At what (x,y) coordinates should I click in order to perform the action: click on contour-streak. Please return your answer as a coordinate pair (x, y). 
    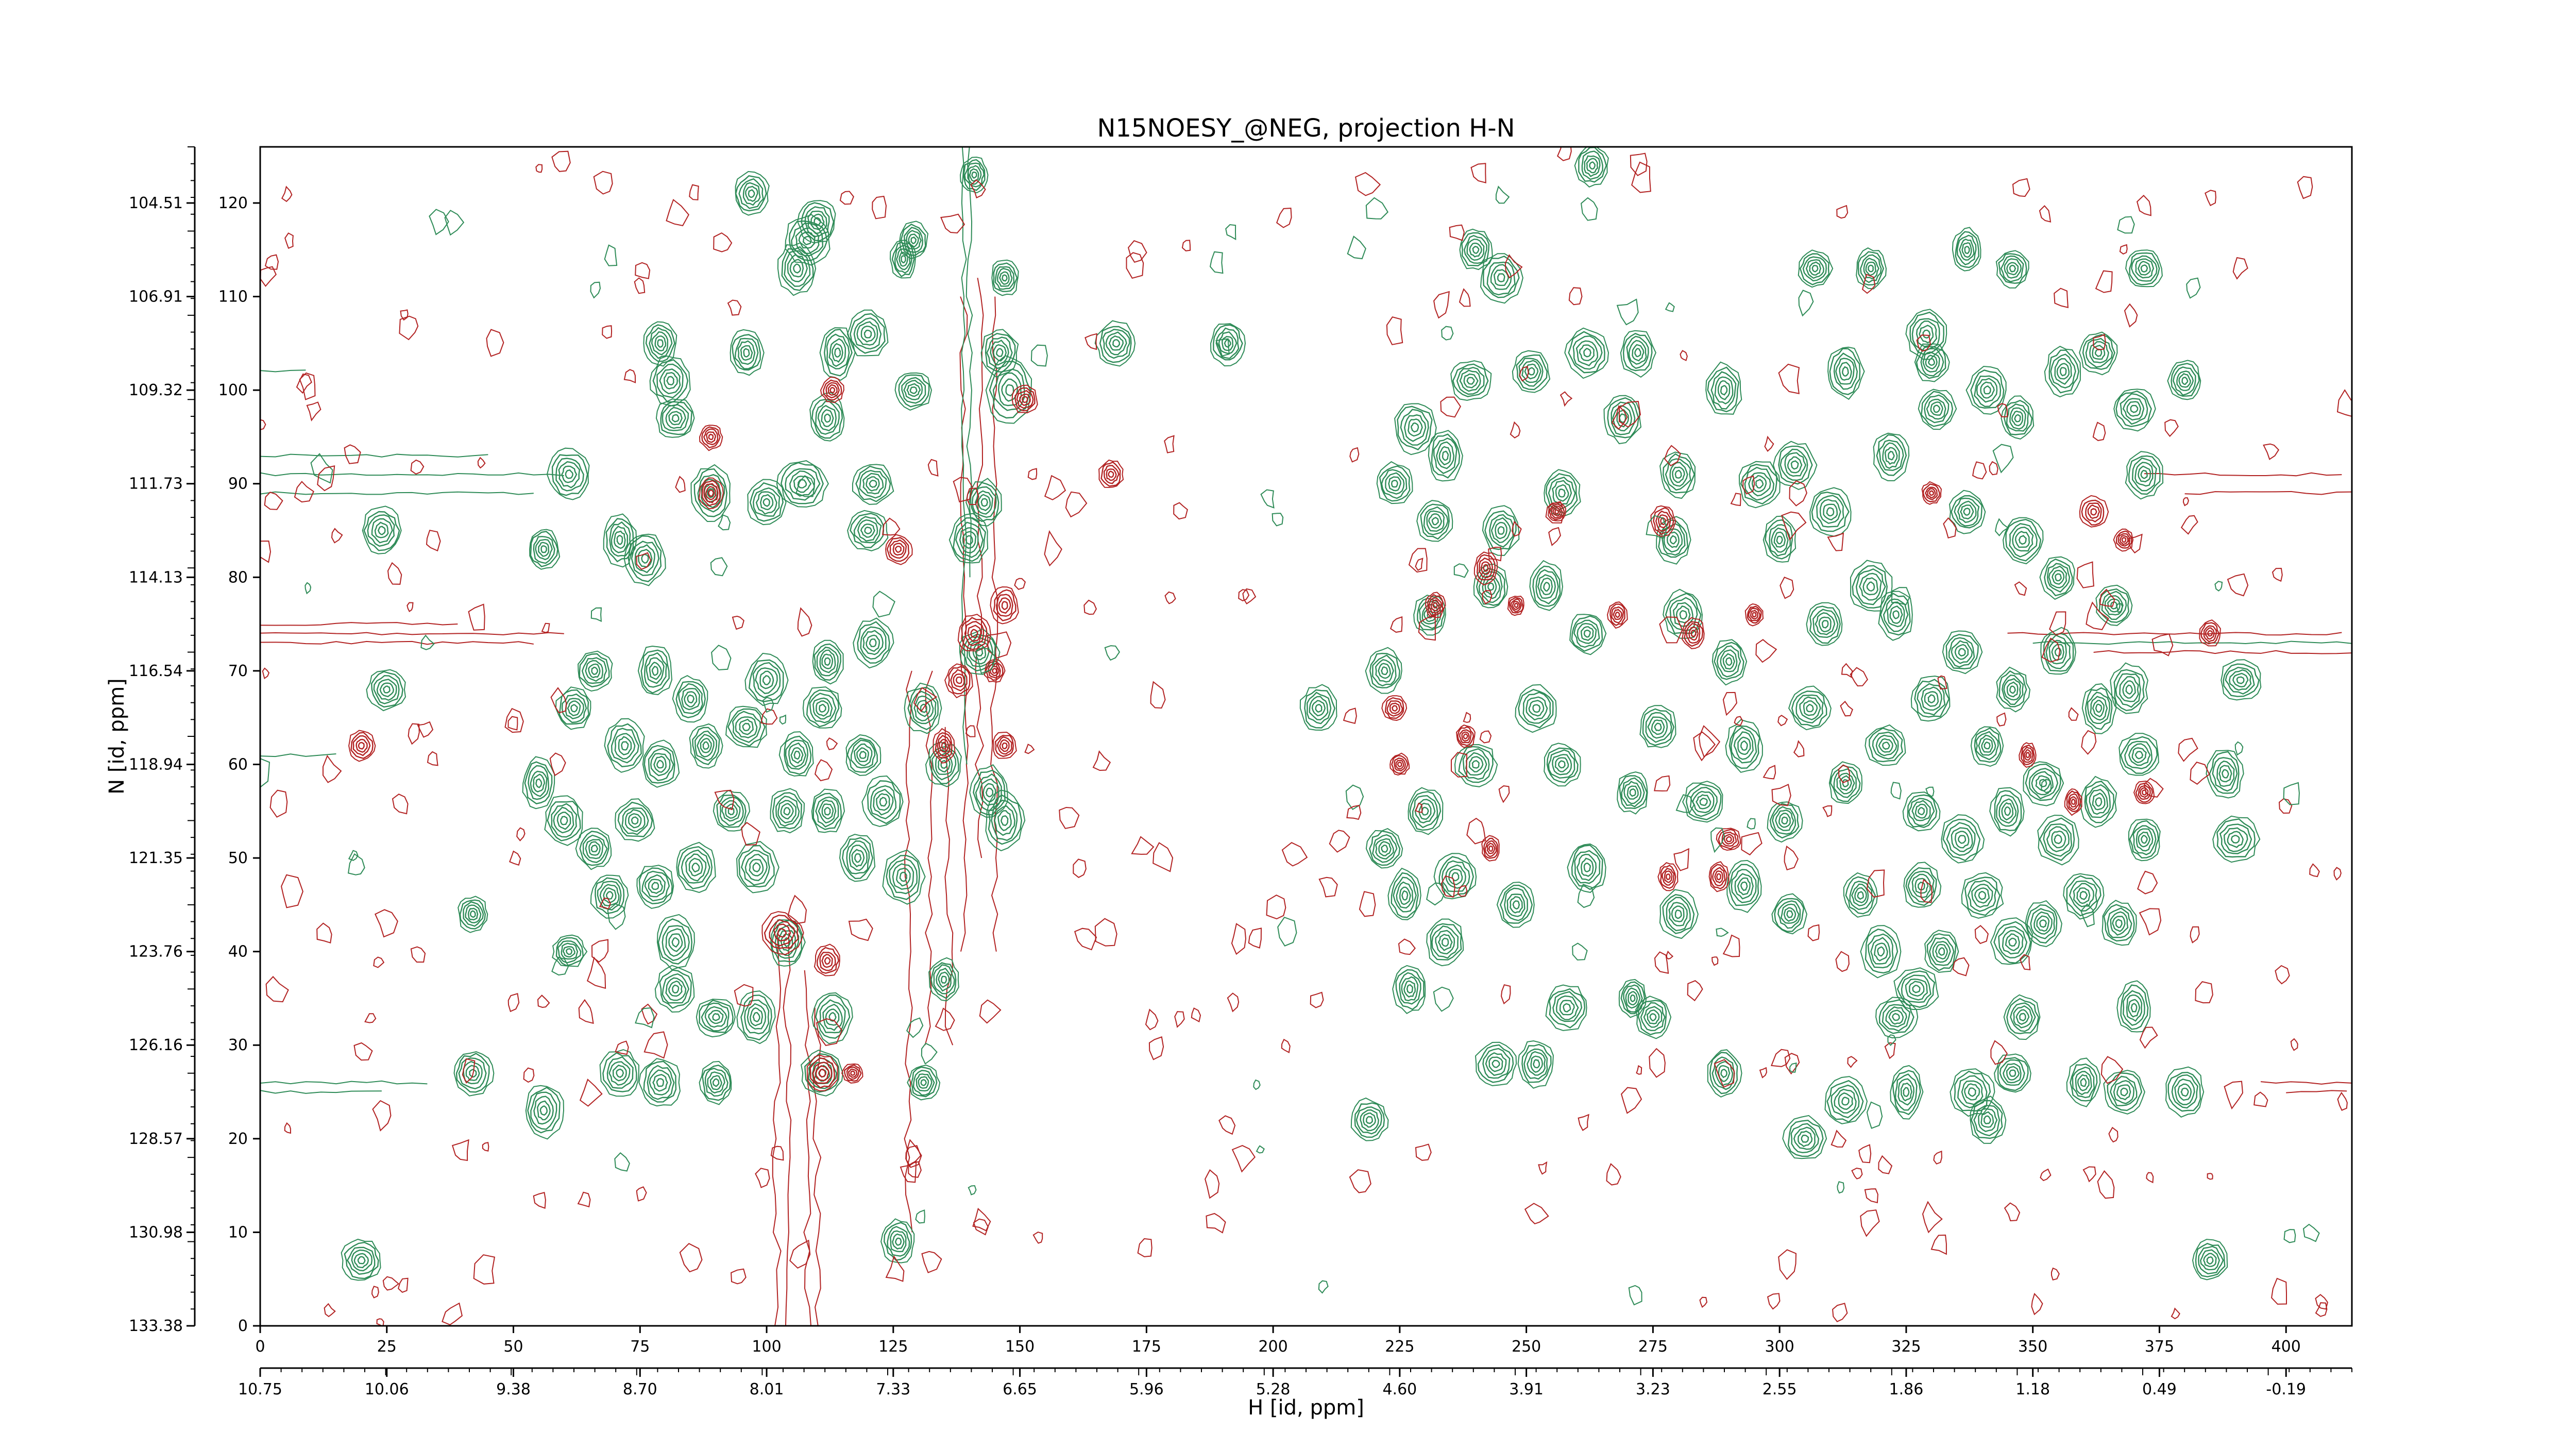
    Looking at the image, I should click on (344, 1082).